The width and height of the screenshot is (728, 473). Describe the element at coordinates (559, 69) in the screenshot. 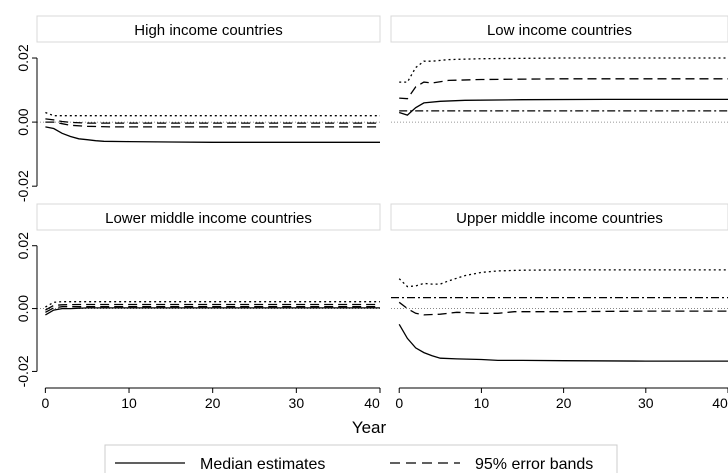

I see `panel-2: Low income countries` at that location.